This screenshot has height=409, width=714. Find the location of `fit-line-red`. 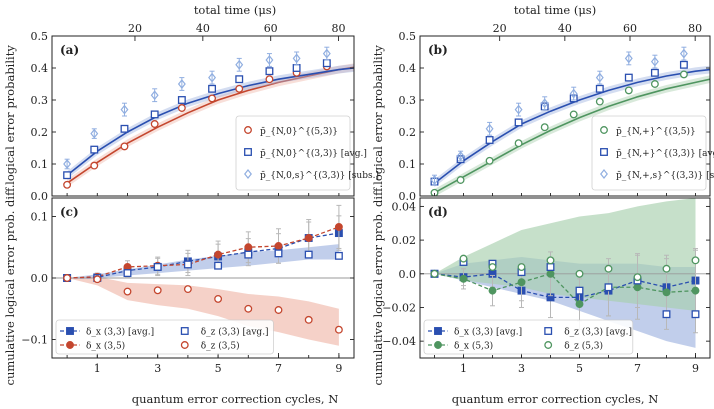

fit-line-red is located at coordinates (210, 125).